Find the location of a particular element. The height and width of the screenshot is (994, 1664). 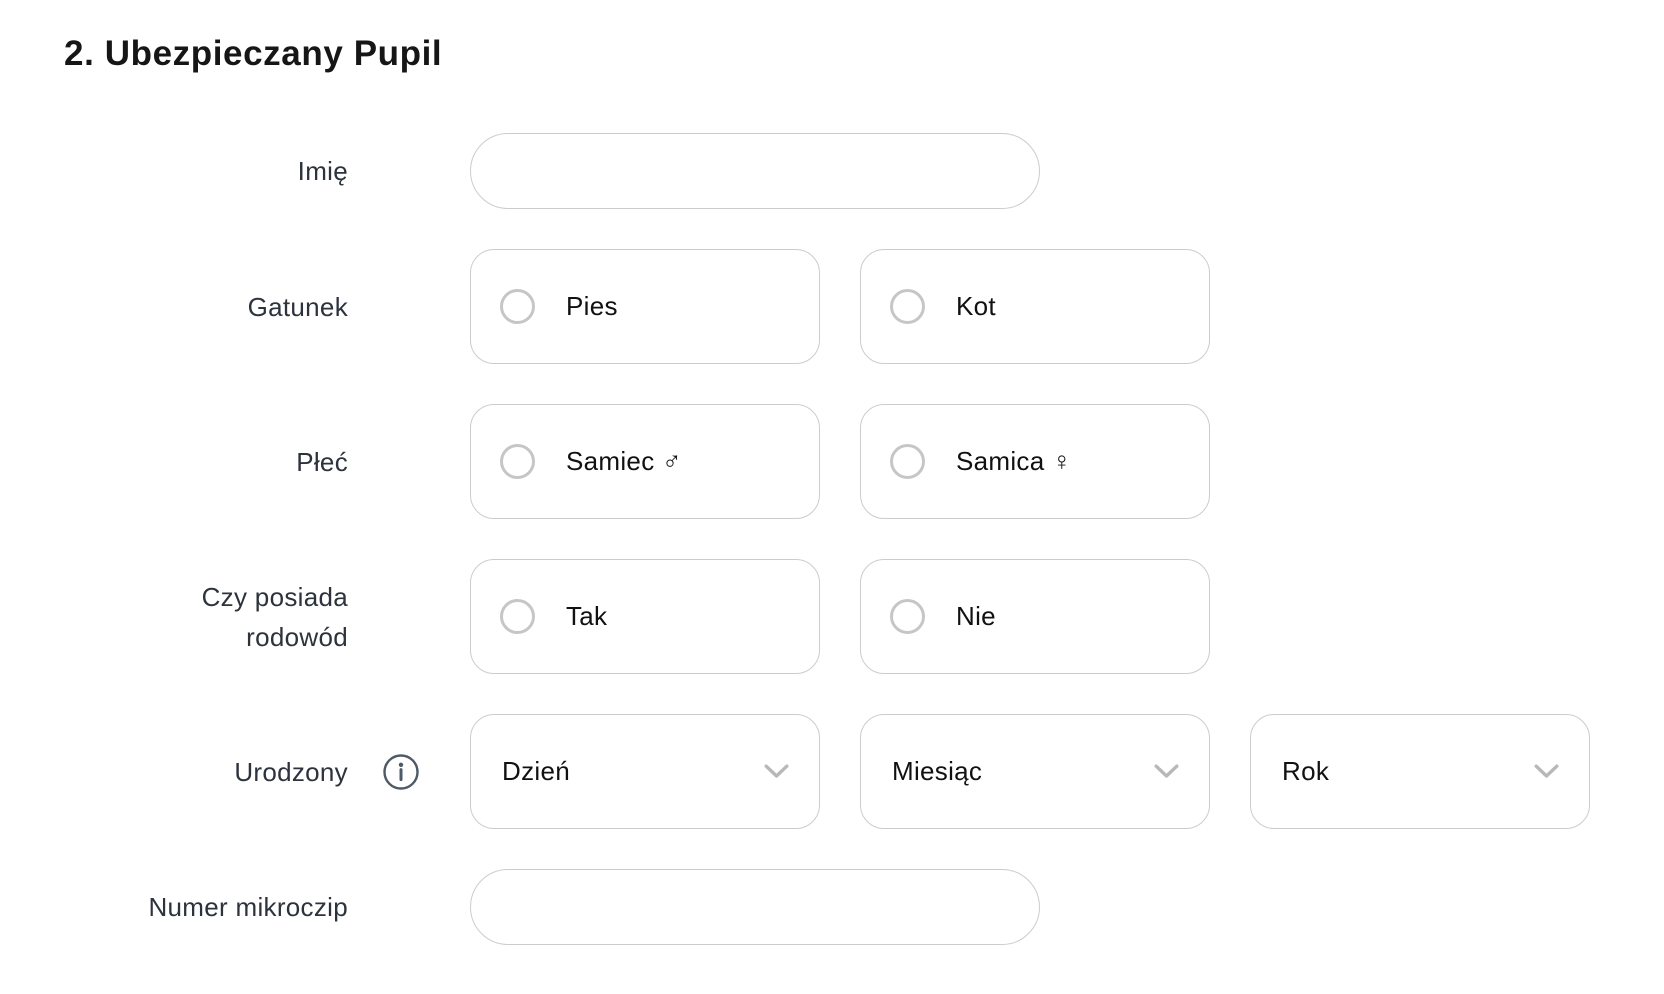

imie-input is located at coordinates (755, 171).